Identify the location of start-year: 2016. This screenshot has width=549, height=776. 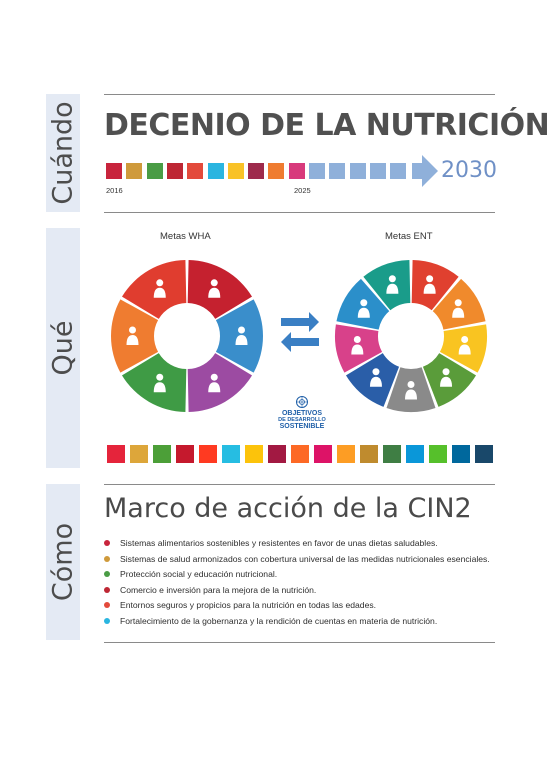
(114, 190).